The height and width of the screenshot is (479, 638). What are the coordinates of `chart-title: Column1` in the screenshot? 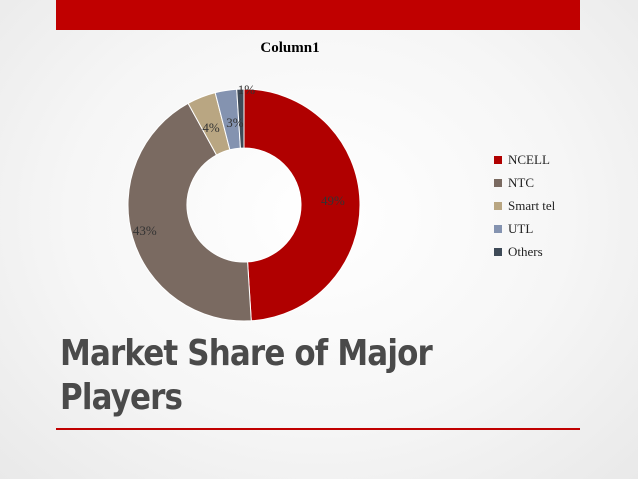 It's located at (290, 48).